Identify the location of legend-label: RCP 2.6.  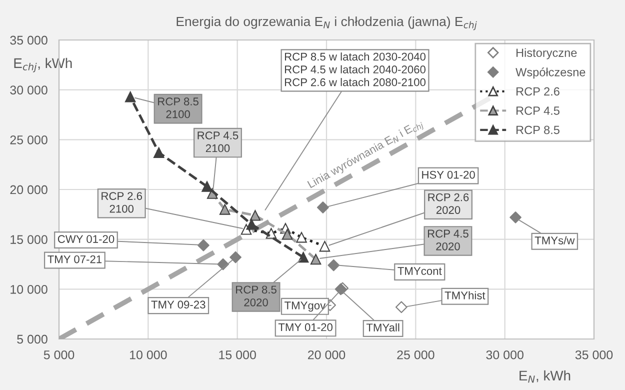
(538, 91).